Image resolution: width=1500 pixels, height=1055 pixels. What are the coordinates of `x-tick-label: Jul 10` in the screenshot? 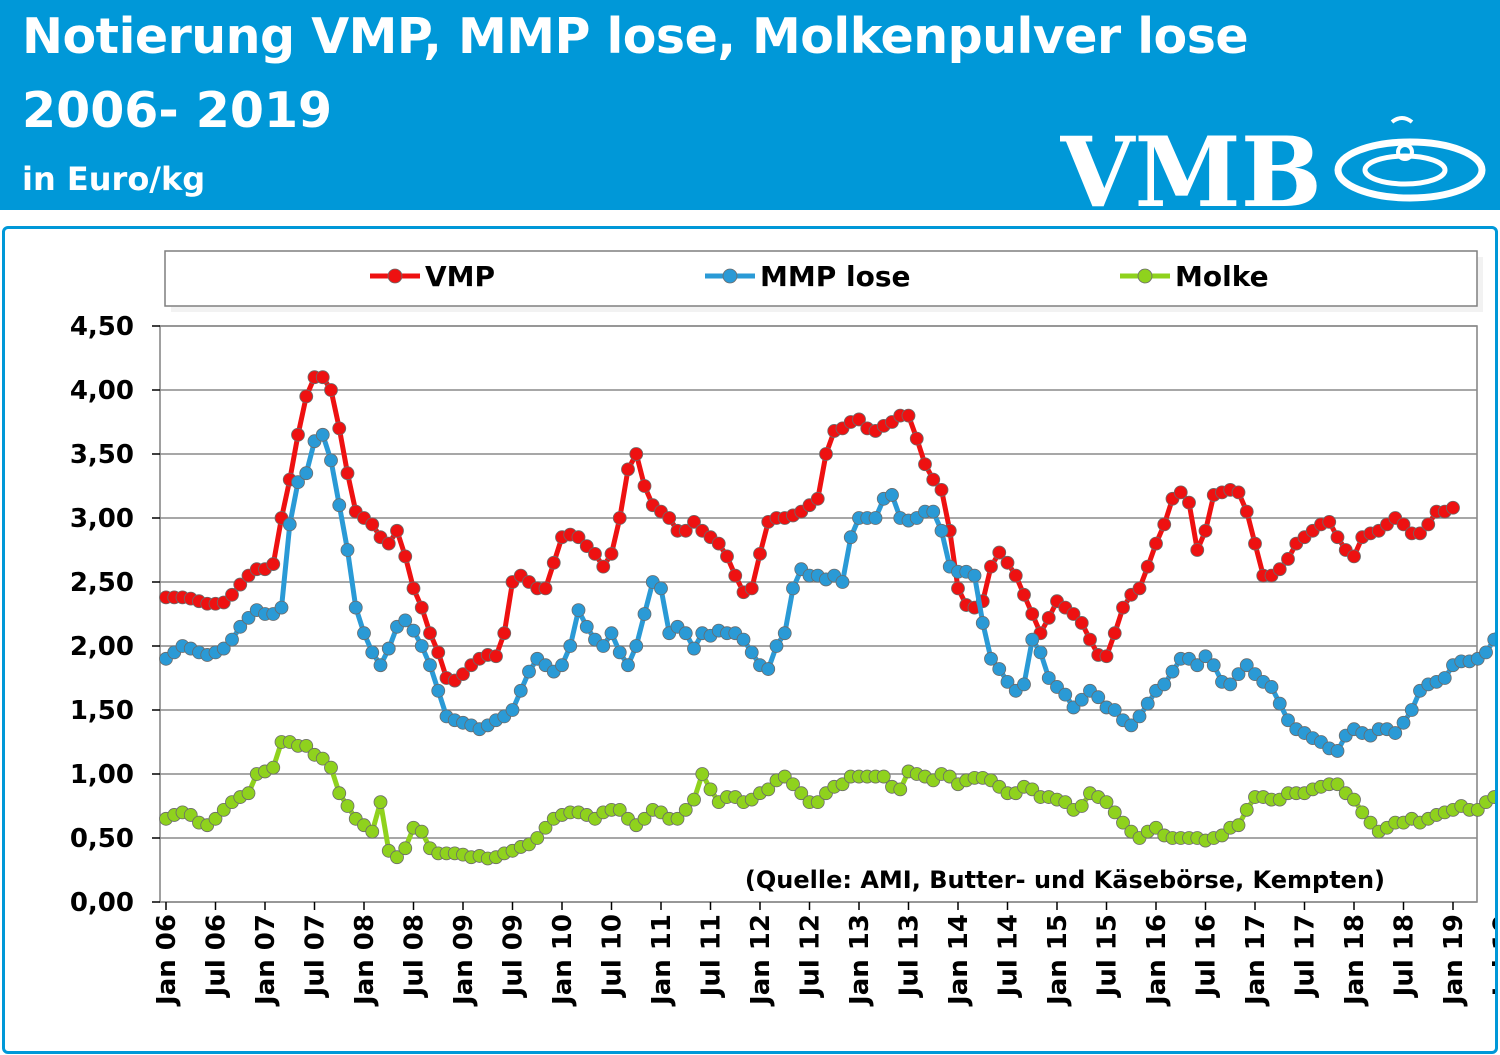 It's located at (613, 956).